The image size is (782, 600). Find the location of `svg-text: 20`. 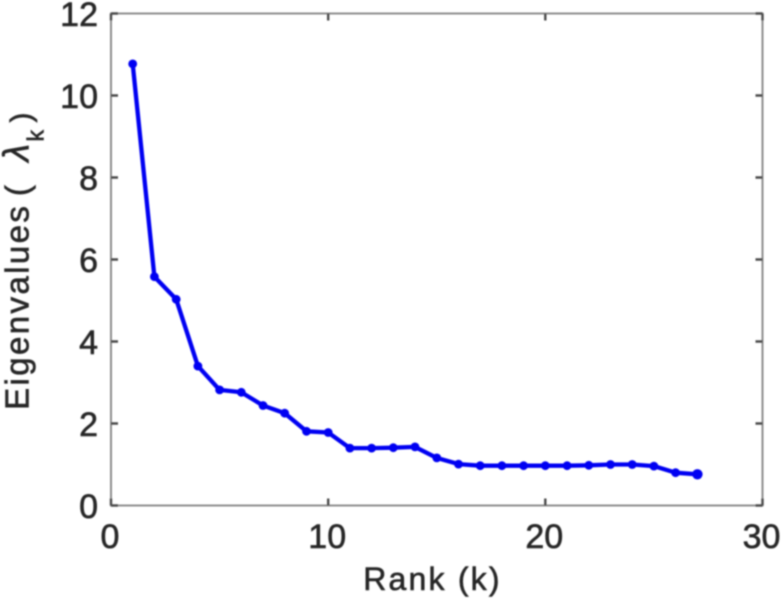

svg-text: 20 is located at coordinates (544, 537).